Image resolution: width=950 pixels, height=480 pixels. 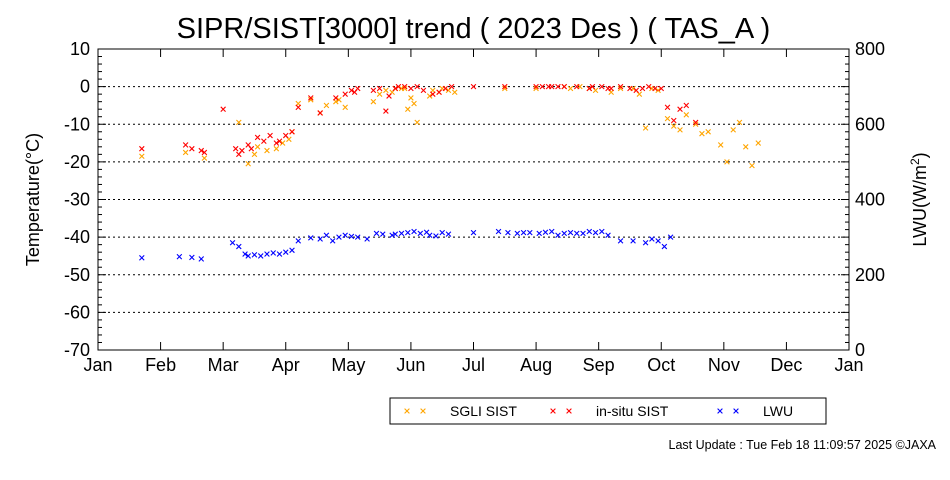 What do you see at coordinates (860, 350) in the screenshot?
I see `y2-tick-label: 0` at bounding box center [860, 350].